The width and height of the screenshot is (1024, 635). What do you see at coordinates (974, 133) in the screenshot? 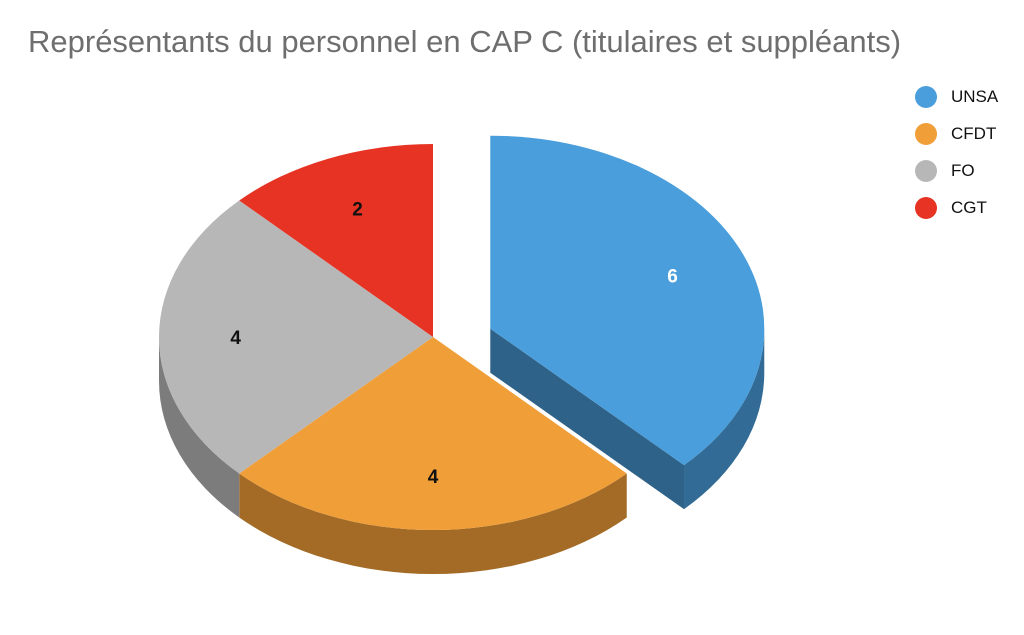
I see `legend-label-cfdt: CFDT` at bounding box center [974, 133].